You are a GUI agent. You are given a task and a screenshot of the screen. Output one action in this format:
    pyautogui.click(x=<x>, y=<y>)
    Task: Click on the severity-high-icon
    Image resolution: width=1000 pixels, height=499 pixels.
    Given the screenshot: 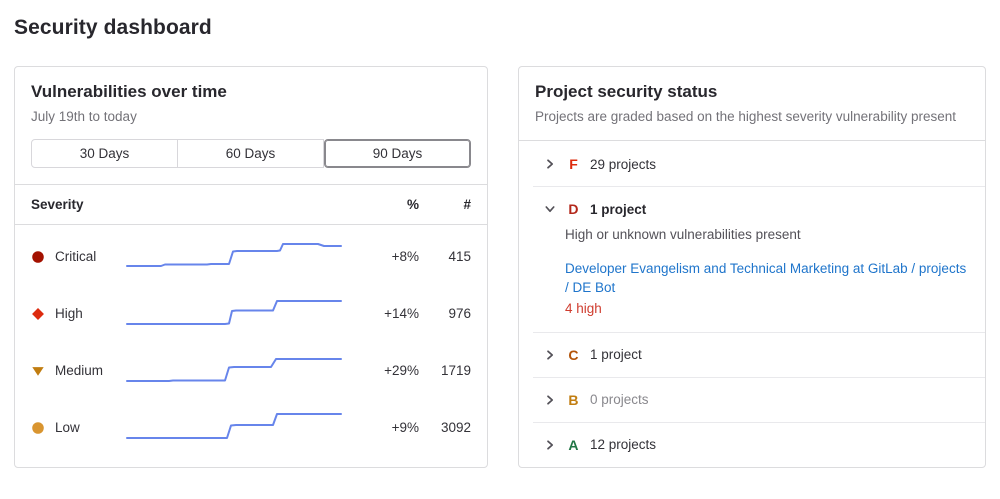 What is the action you would take?
    pyautogui.click(x=39, y=314)
    